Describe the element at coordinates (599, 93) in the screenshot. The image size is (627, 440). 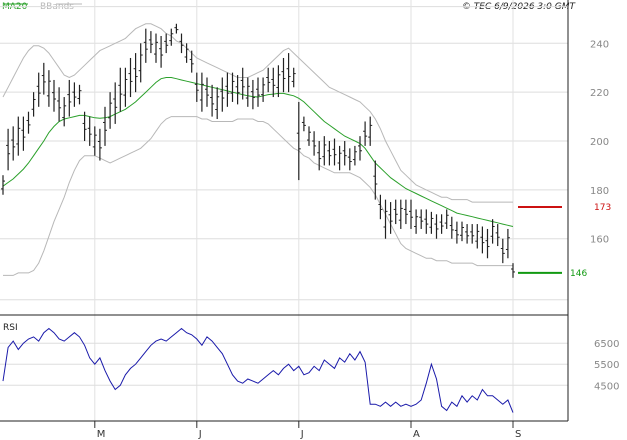
I see `price-tick-label-3: 220` at that location.